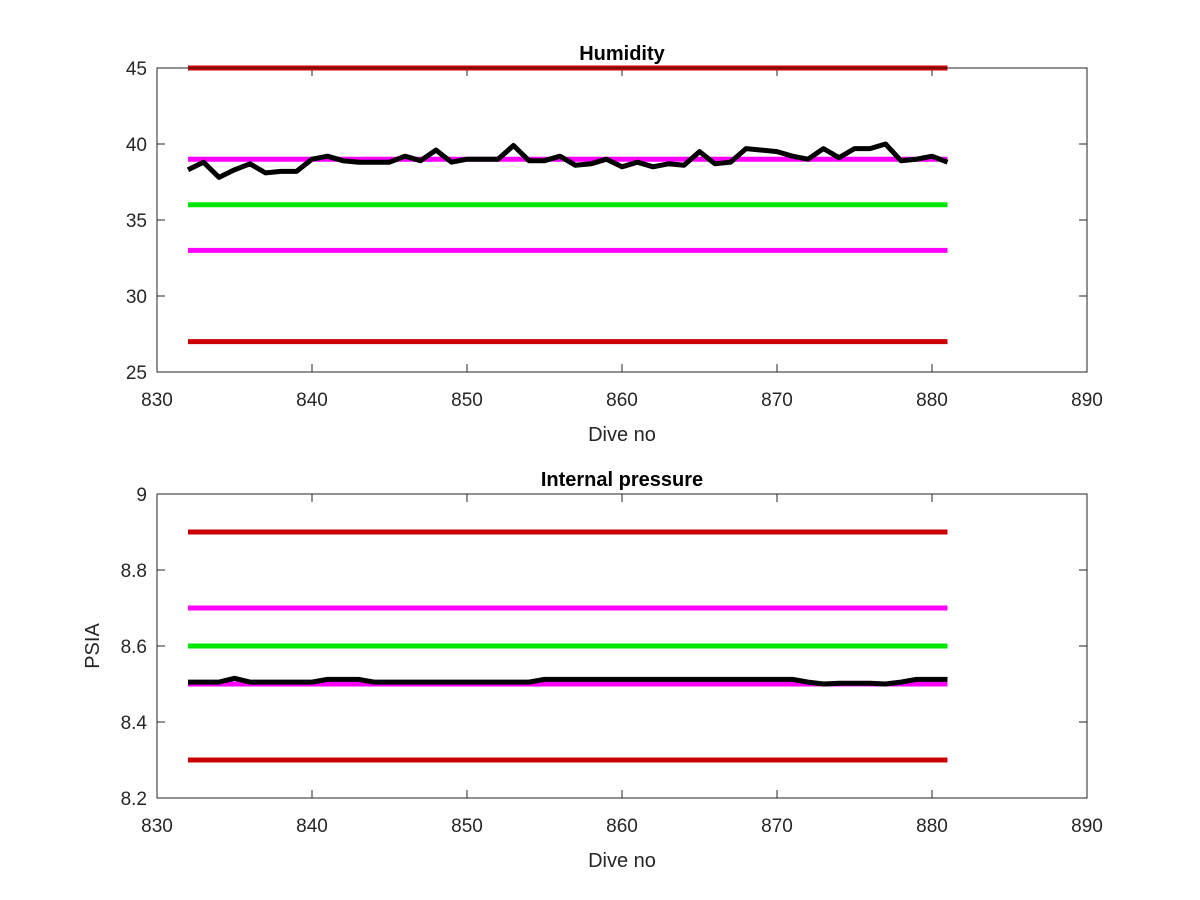 This screenshot has width=1200, height=900. What do you see at coordinates (622, 54) in the screenshot?
I see `chart-title: Humidity` at bounding box center [622, 54].